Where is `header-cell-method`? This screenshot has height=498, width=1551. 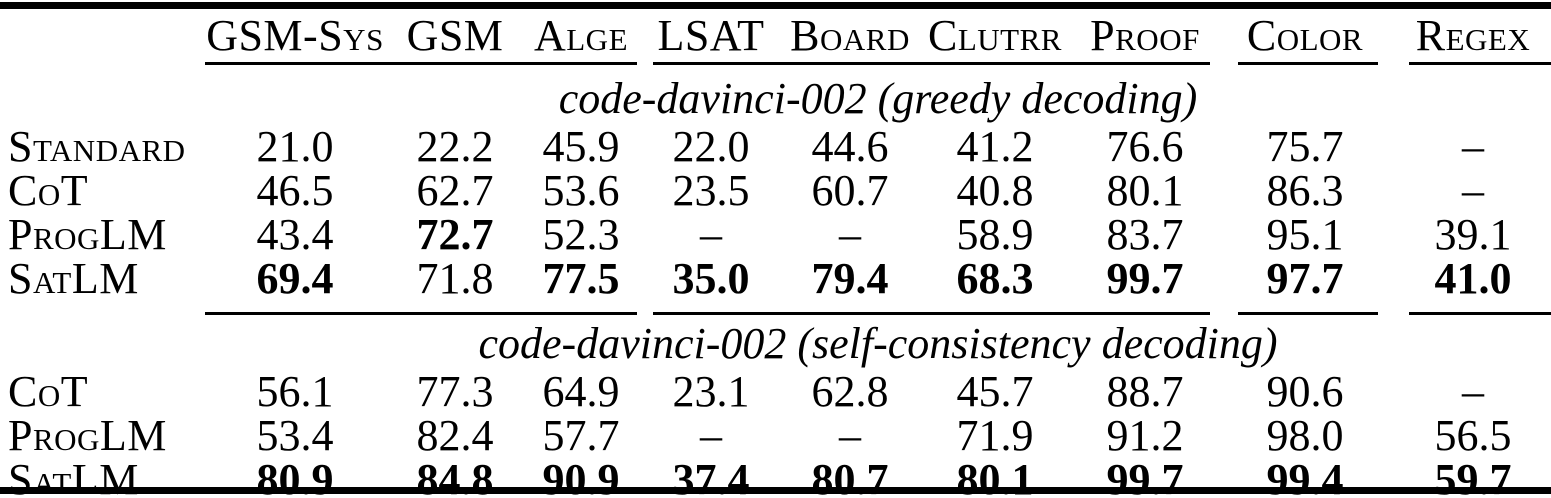
header-cell-method is located at coordinates (102, 35).